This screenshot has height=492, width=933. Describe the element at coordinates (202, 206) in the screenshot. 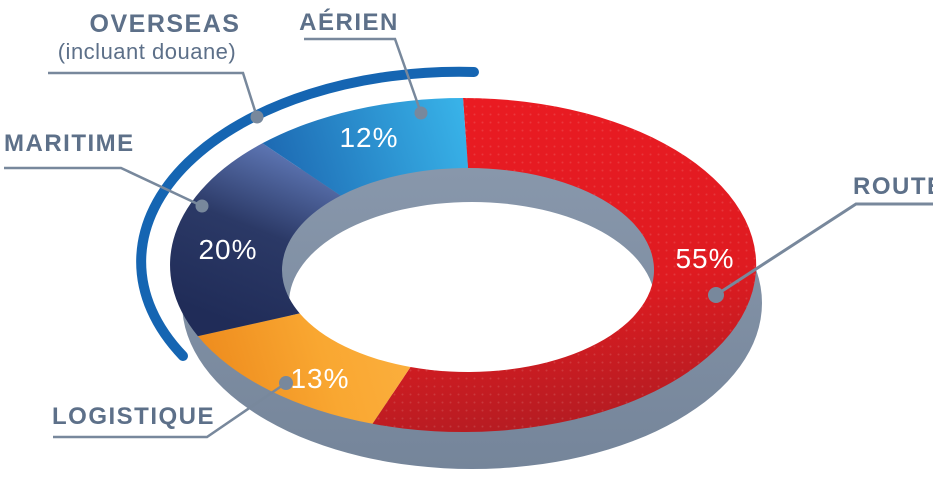

I see `leader-dot-maritime` at that location.